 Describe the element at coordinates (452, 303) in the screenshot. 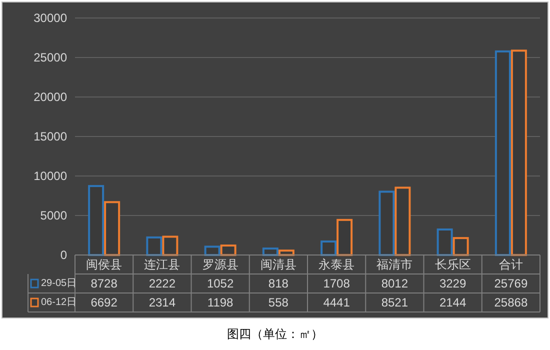

I see `data-label: 2144` at that location.